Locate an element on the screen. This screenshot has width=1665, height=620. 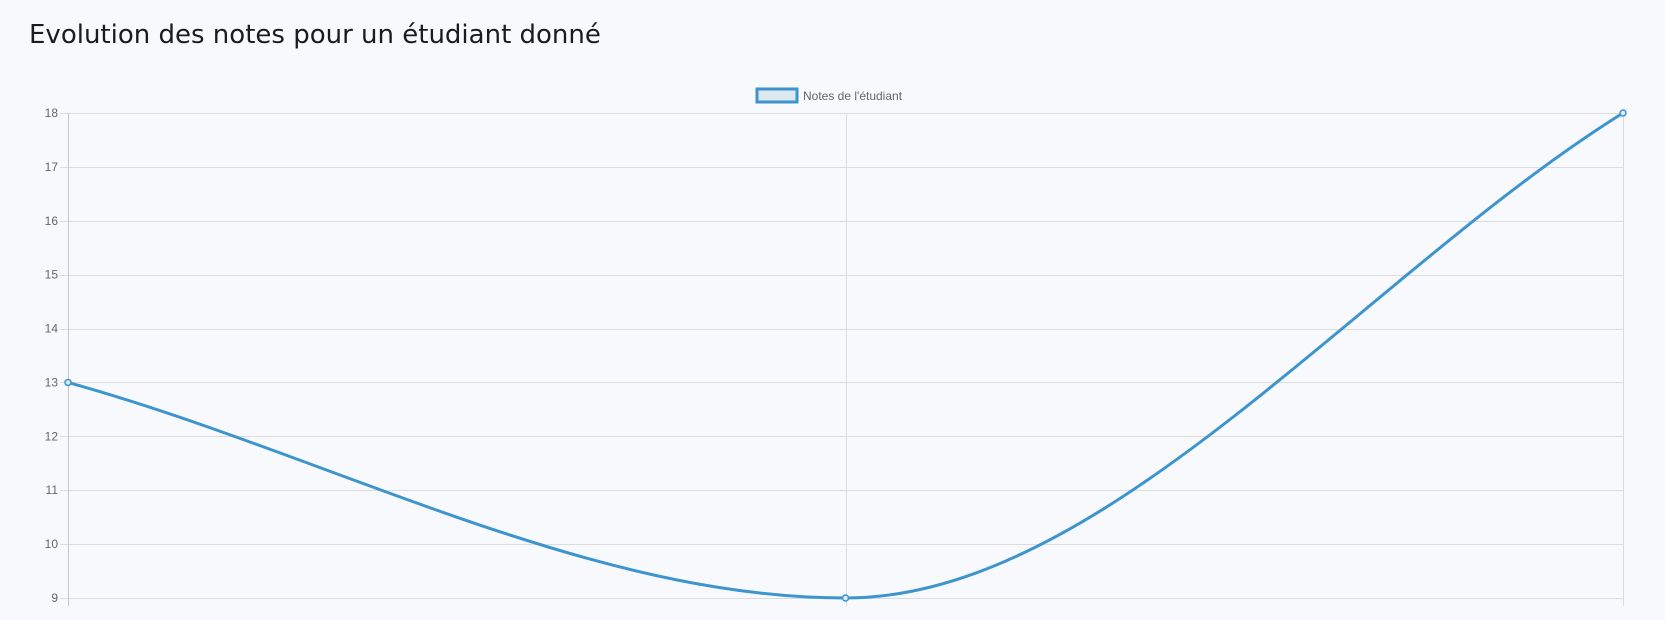
y-tick-label: 14 is located at coordinates (52, 329).